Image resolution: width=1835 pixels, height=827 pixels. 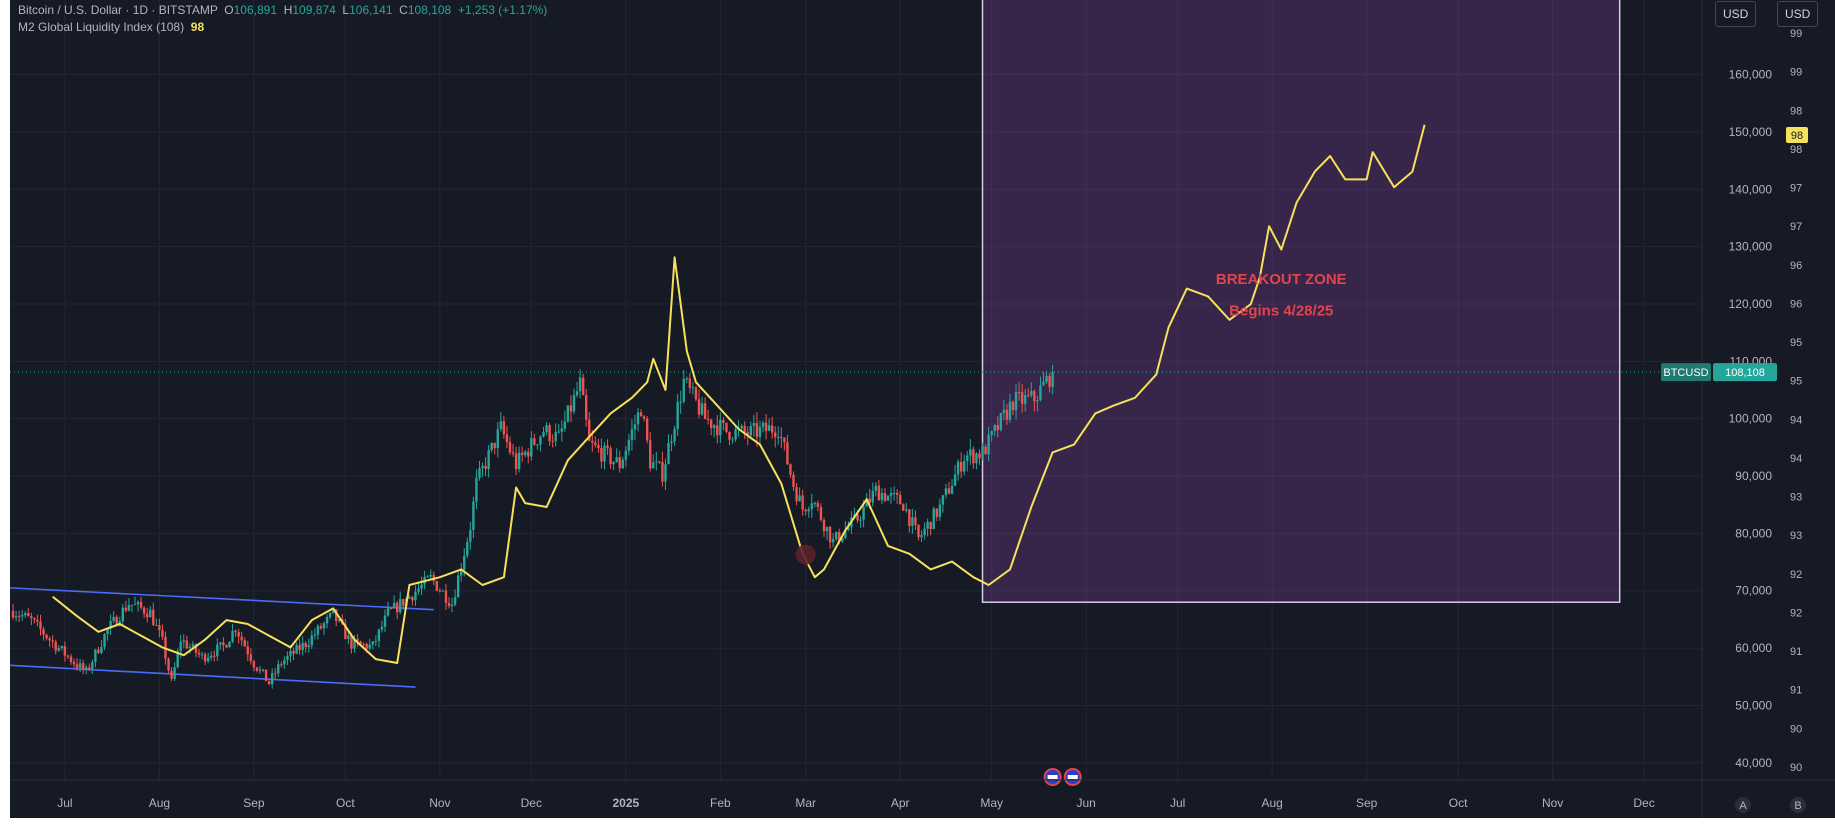 I want to click on currency-button-left: USD, so click(x=1736, y=14).